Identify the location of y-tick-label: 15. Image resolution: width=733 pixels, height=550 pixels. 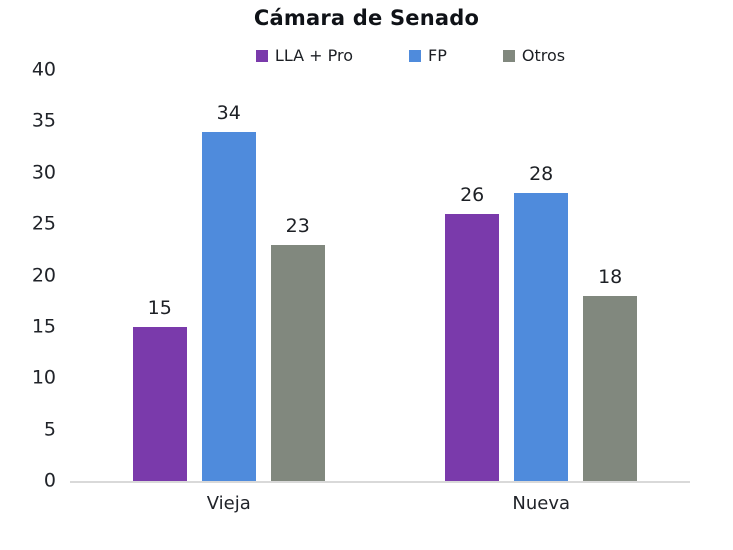
(43, 326).